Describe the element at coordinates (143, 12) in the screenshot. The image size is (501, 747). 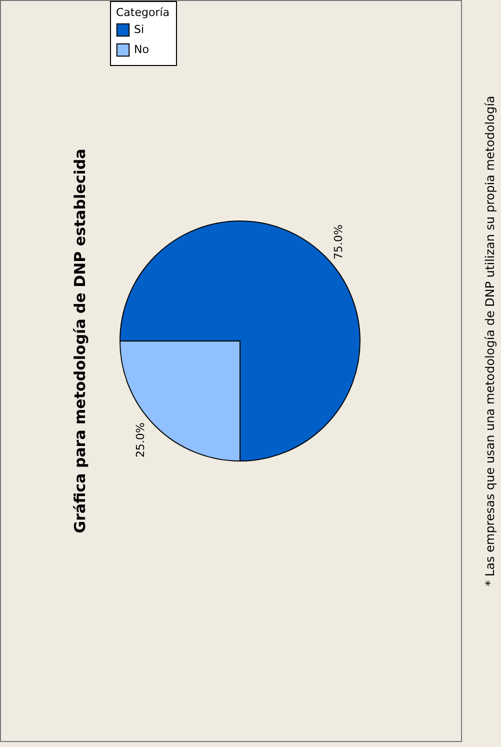
I see `legend-title: Categoría` at that location.